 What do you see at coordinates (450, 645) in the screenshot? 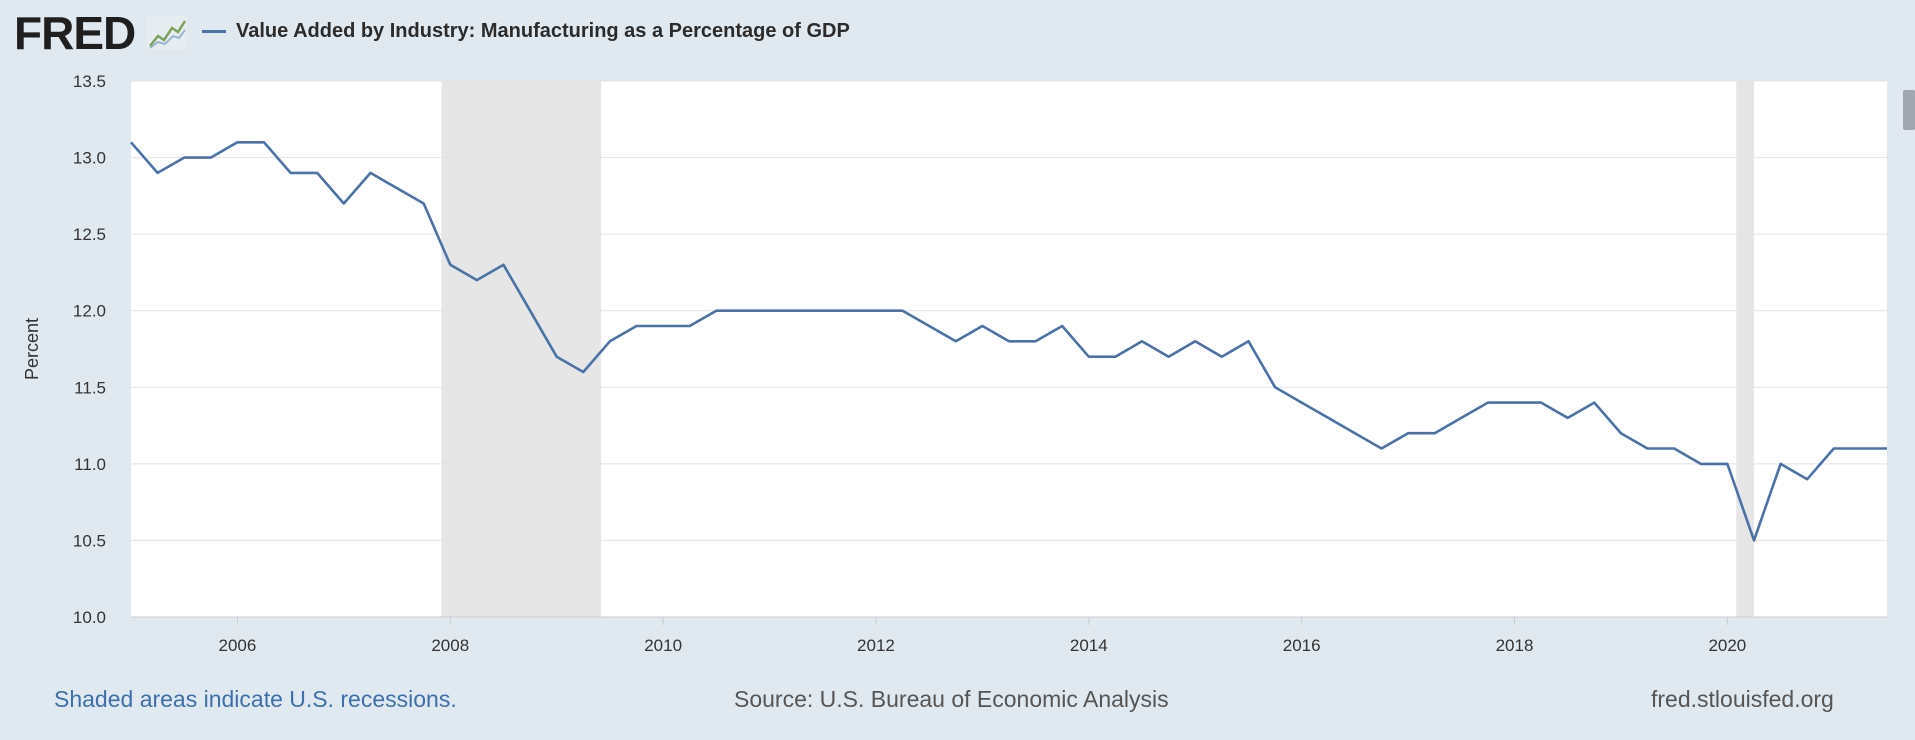
I see `x-tick-label: 2008` at bounding box center [450, 645].